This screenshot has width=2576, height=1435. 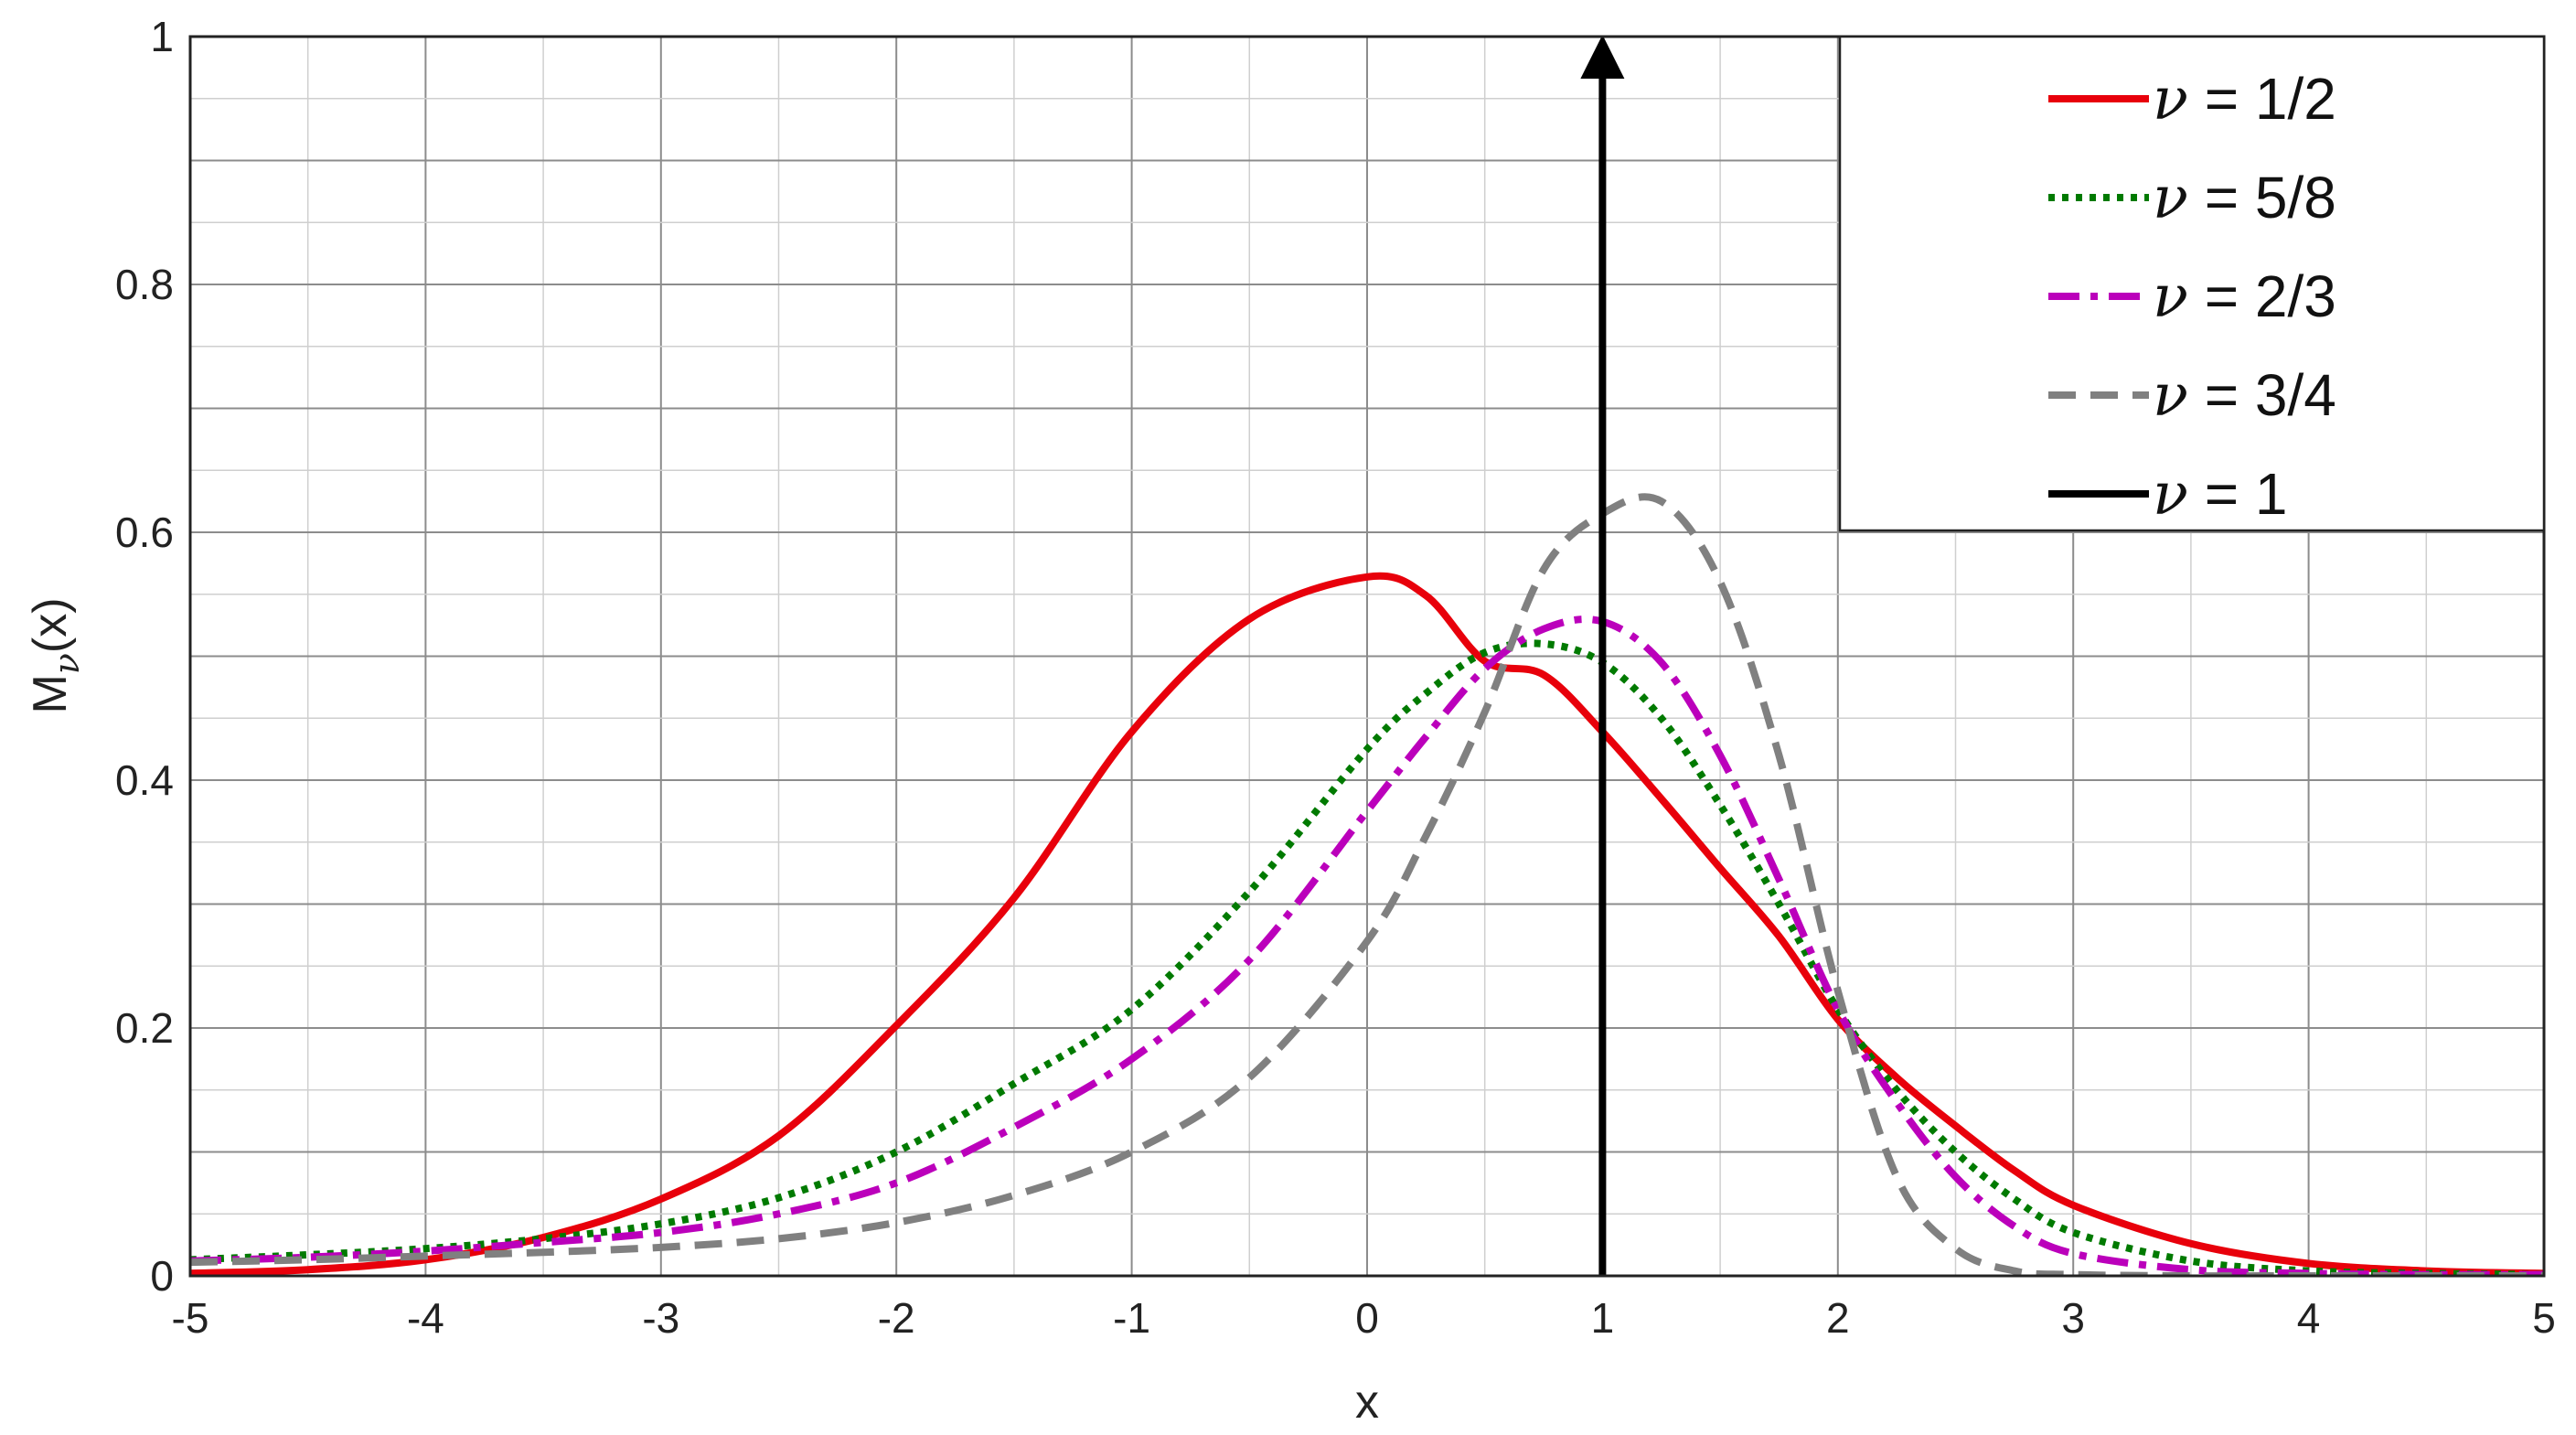 What do you see at coordinates (50, 693) in the screenshot?
I see `y-axis-label-main: M` at bounding box center [50, 693].